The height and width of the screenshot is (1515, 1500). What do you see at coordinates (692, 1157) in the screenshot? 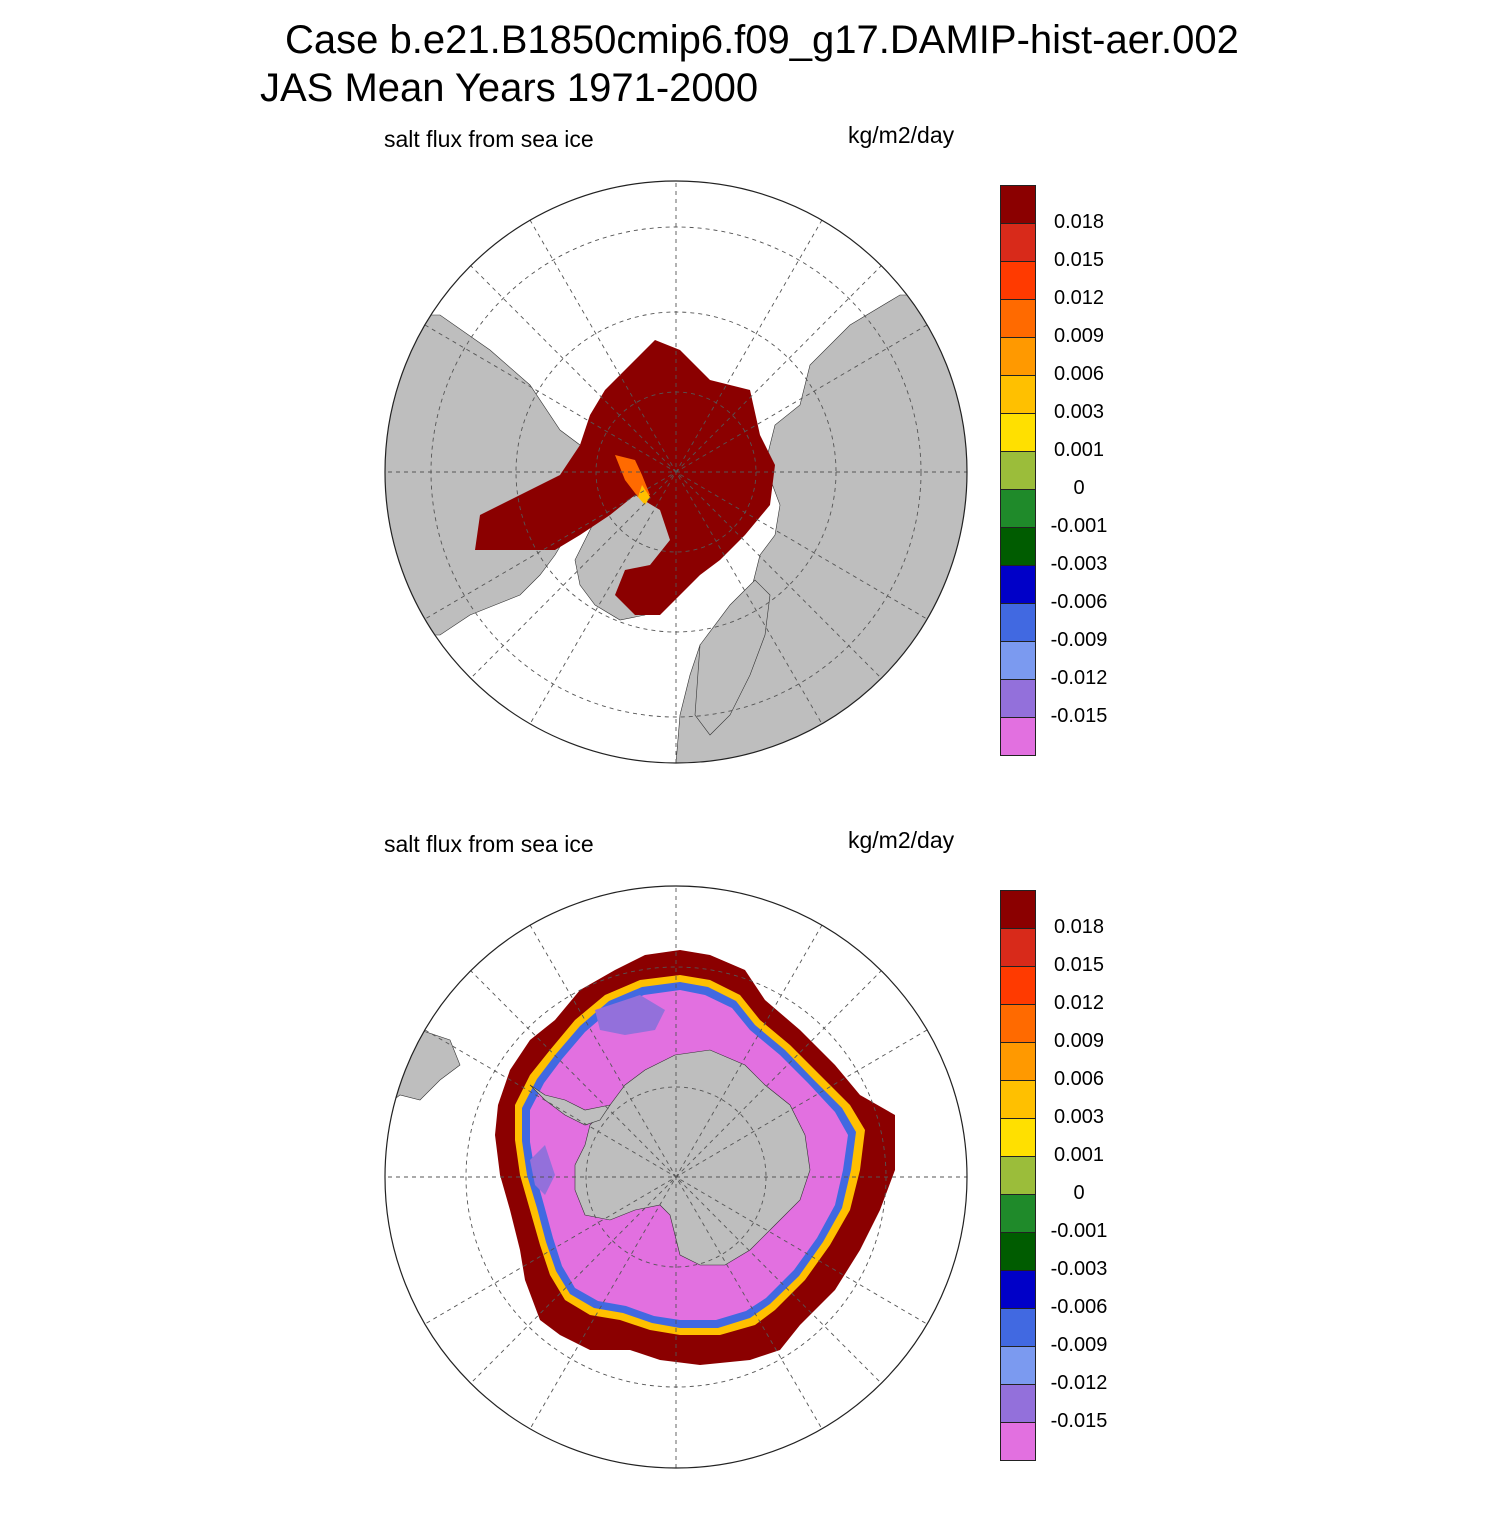
I see `land-antarctica` at bounding box center [692, 1157].